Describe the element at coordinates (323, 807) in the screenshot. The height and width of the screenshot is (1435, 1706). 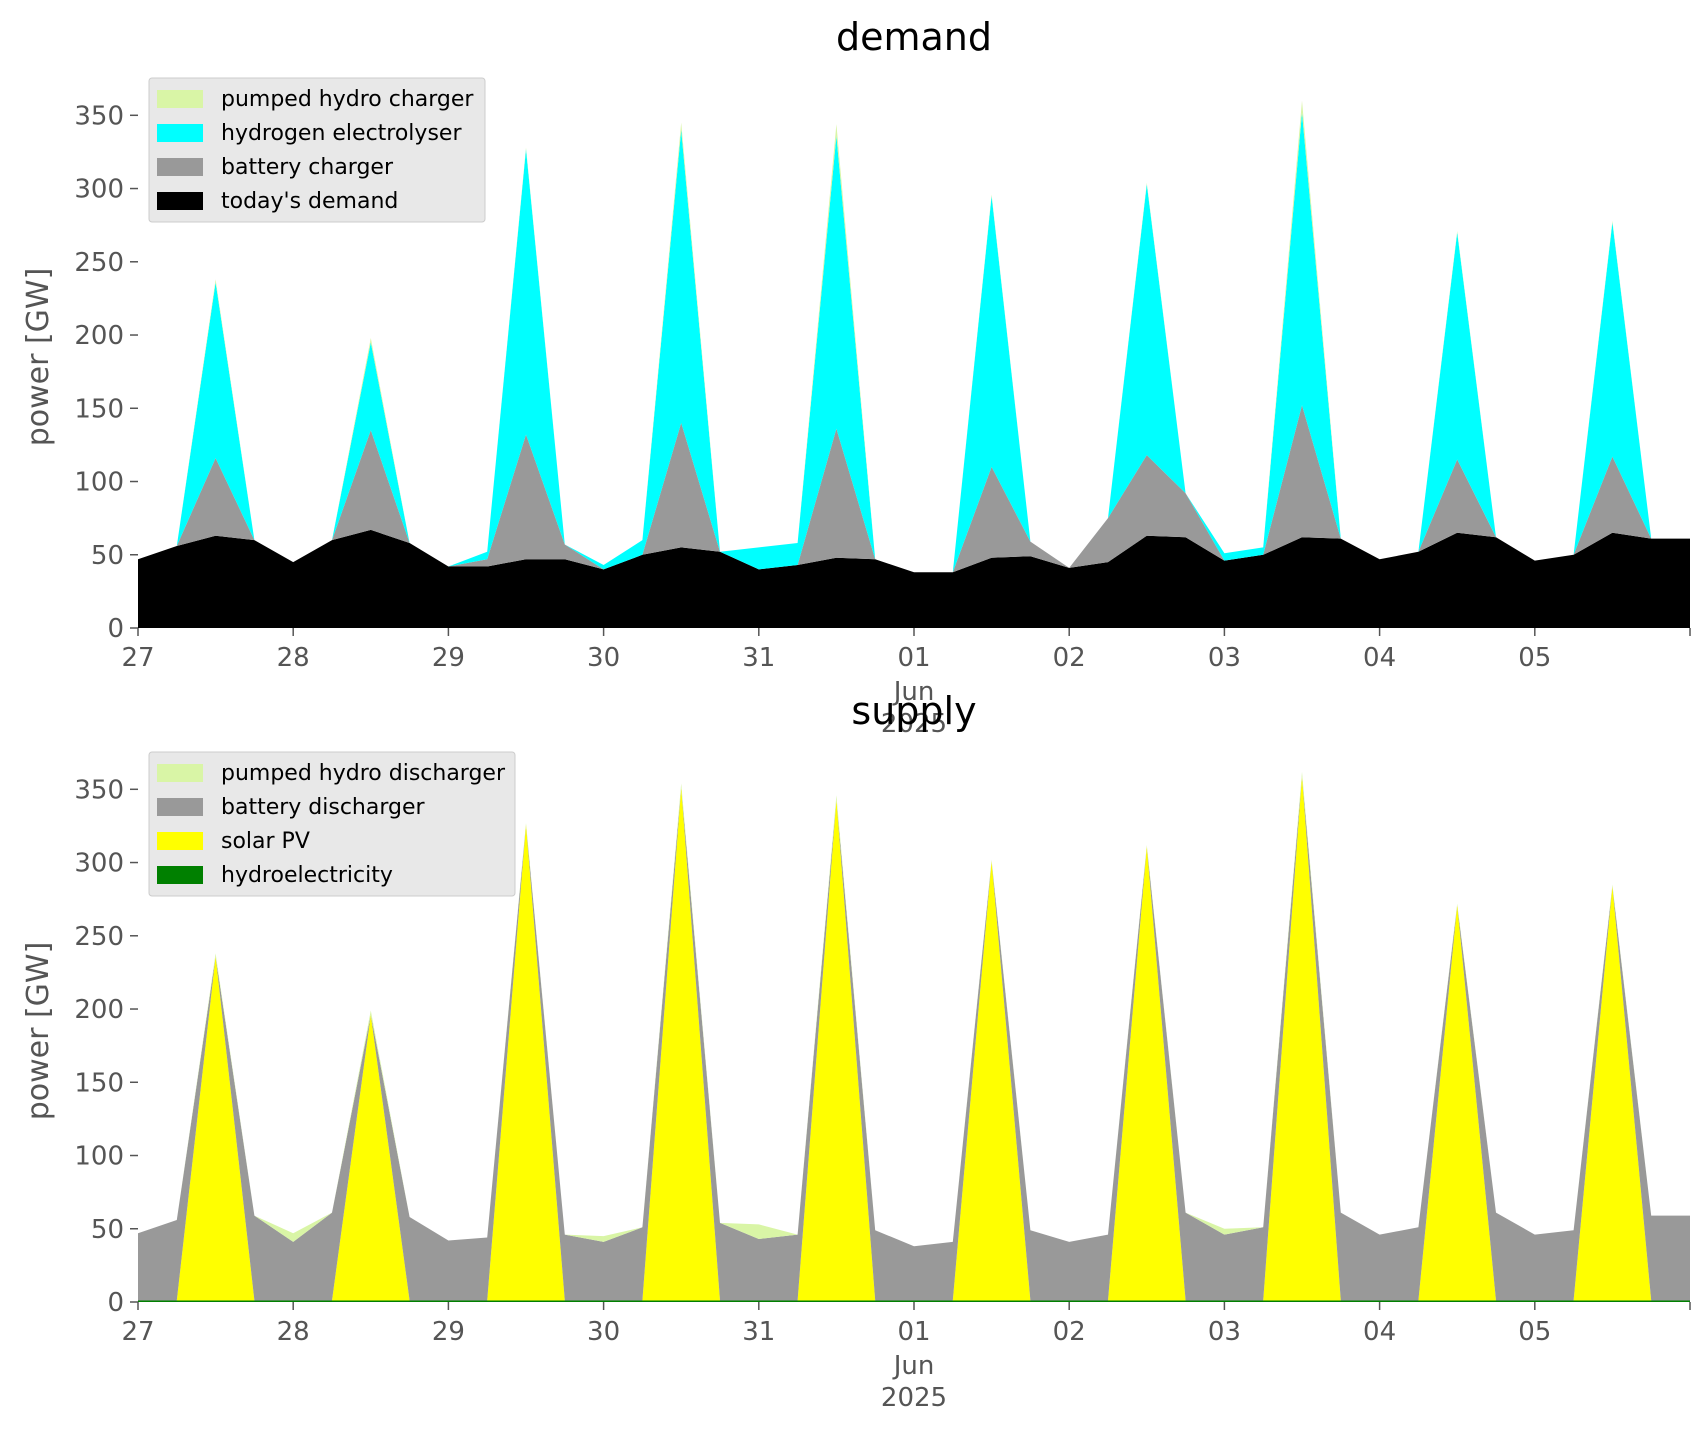
I see `legend-label-battery-discharger: battery discharger` at that location.